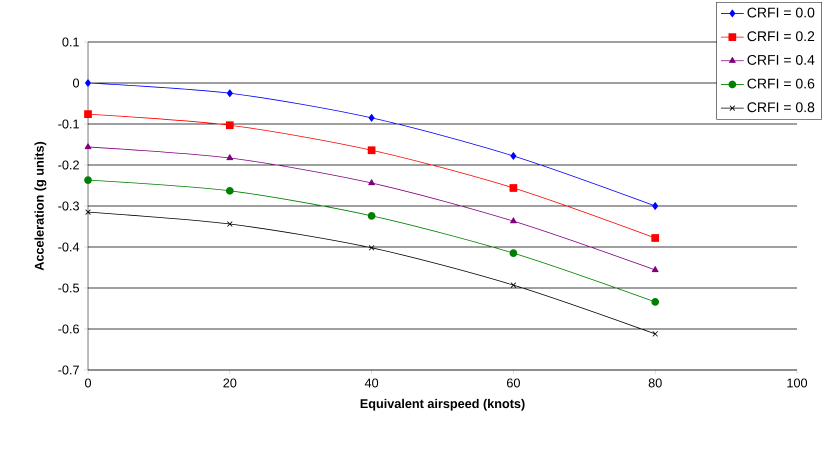 Image resolution: width=829 pixels, height=453 pixels. Describe the element at coordinates (40, 206) in the screenshot. I see `y-axis-title: Acceleration (g units)` at that location.